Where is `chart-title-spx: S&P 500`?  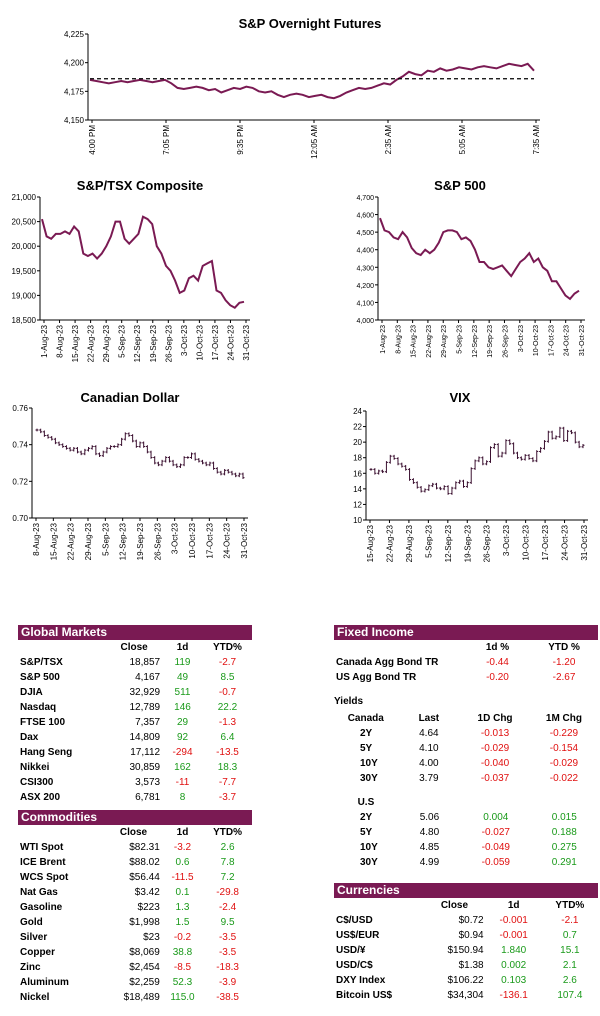
chart-title-spx: S&P 500 is located at coordinates (460, 185).